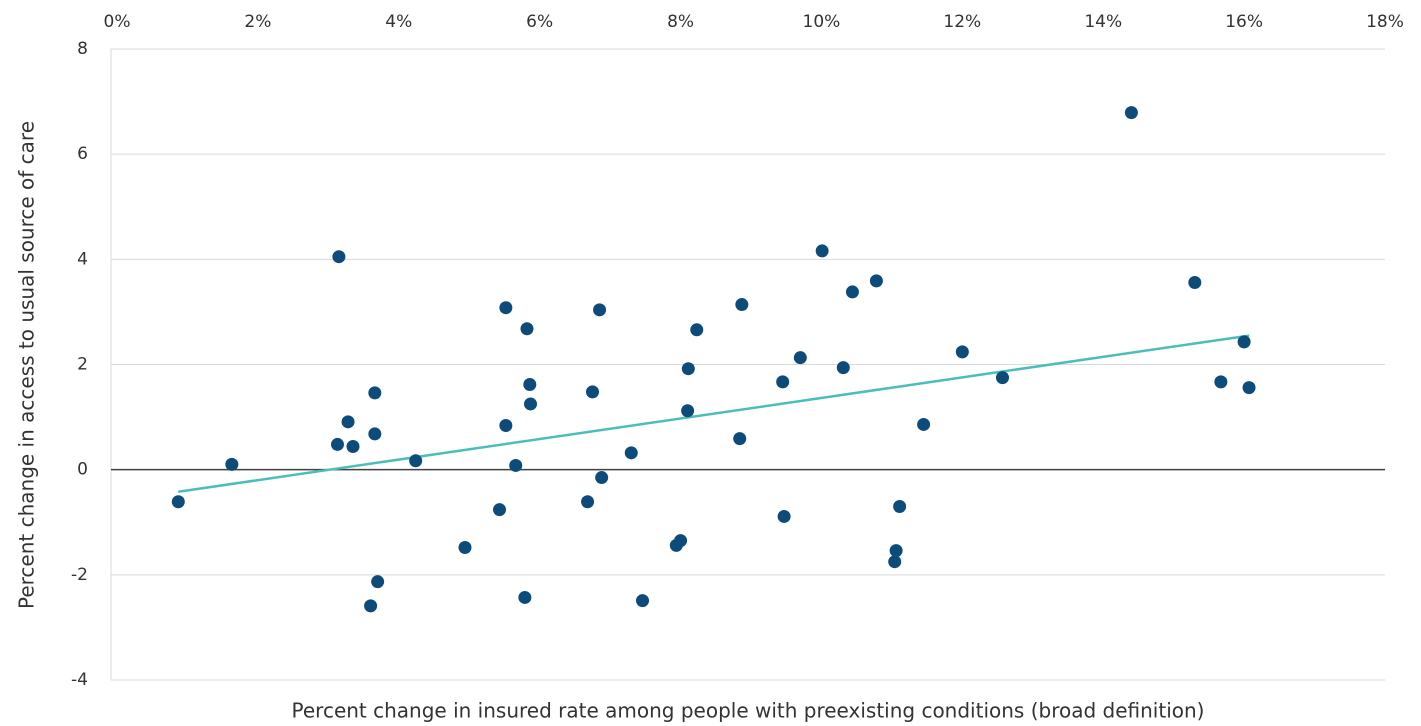  Describe the element at coordinates (82, 365) in the screenshot. I see `y-tick-label: 2` at that location.